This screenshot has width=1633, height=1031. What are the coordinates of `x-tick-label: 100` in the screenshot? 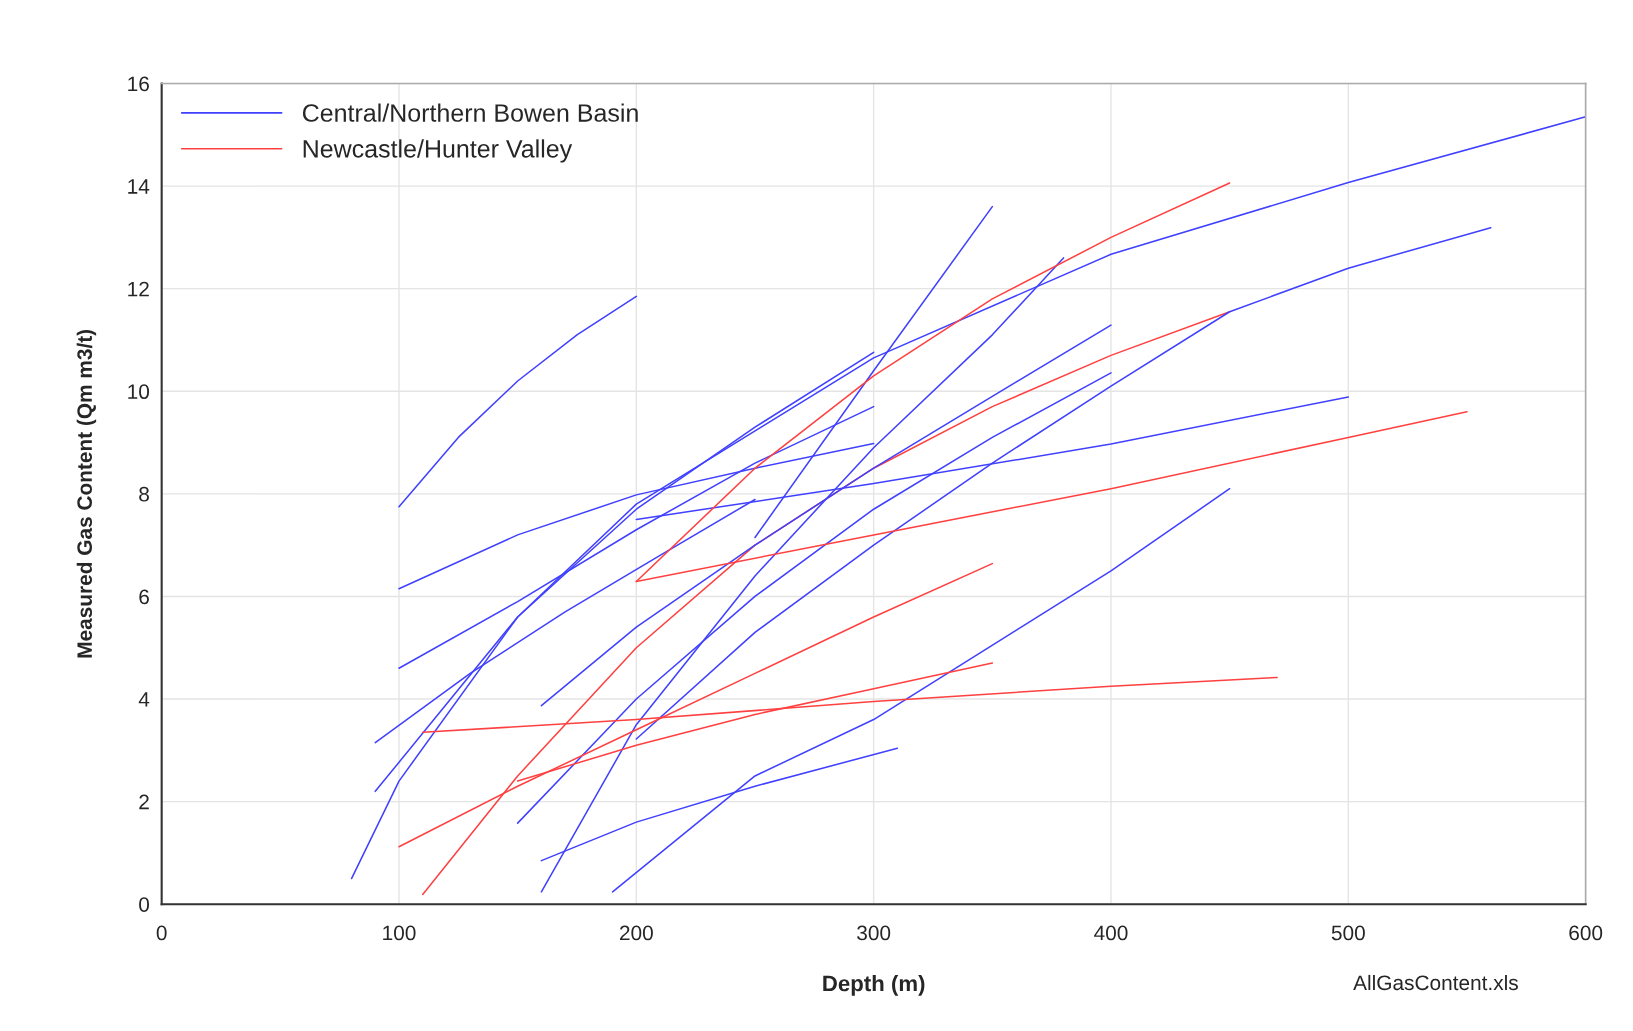 It's located at (399, 933).